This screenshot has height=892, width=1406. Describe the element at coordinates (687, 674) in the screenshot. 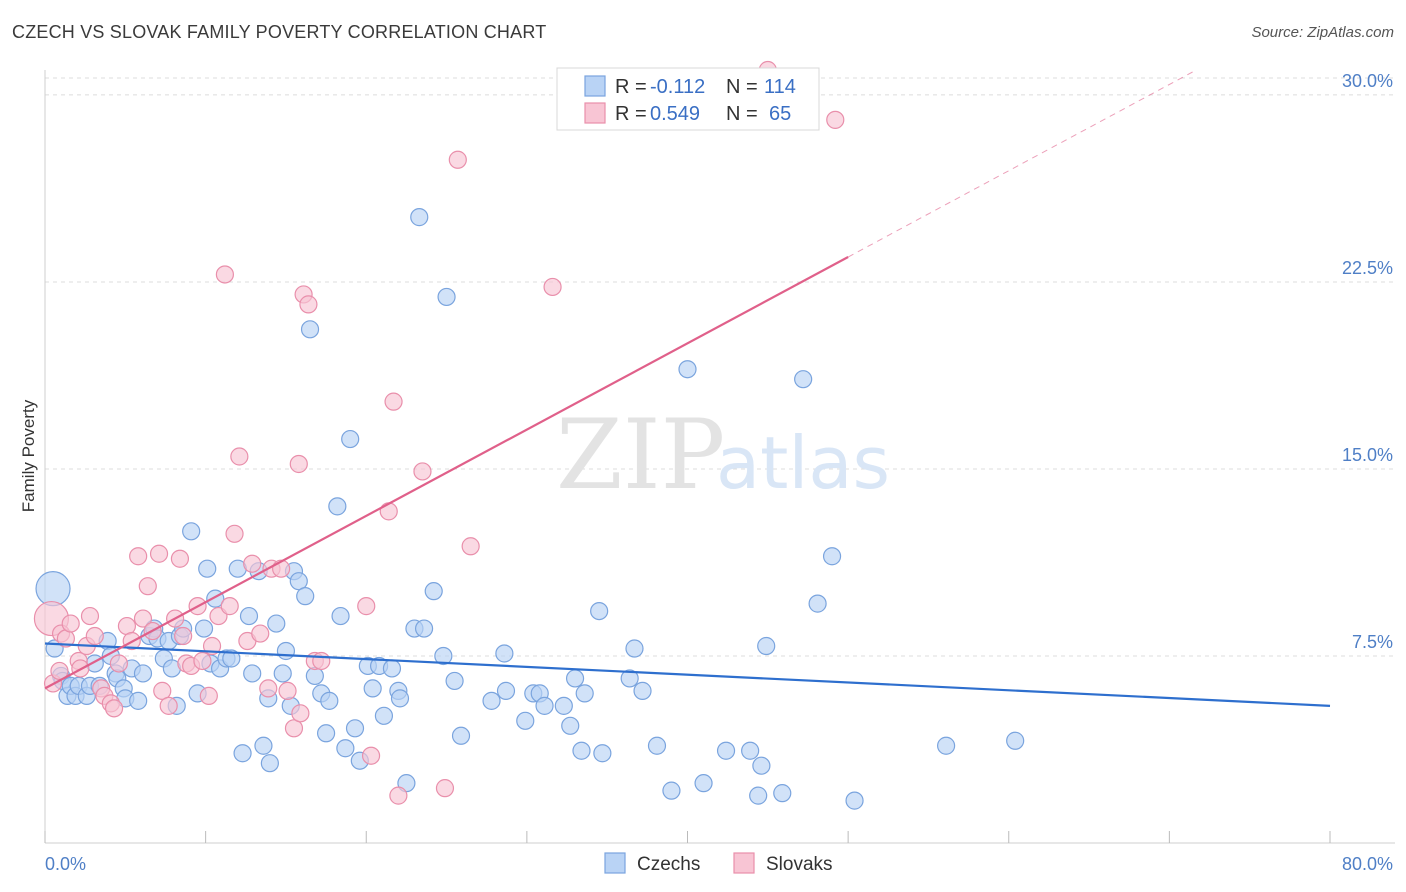

I see `czech-trend-line` at that location.